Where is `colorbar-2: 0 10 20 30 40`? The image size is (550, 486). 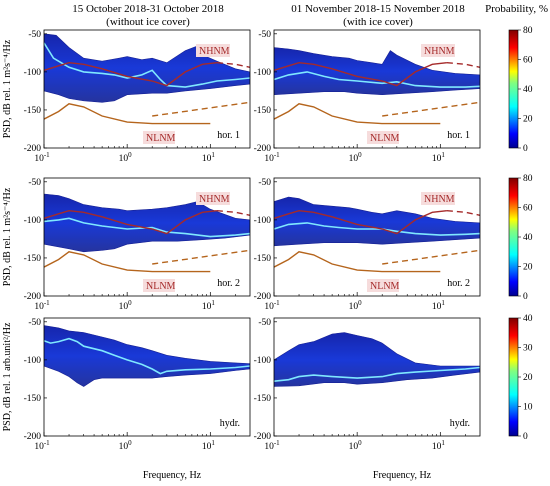 colorbar-2: 0 10 20 30 40 is located at coordinates (520, 378).